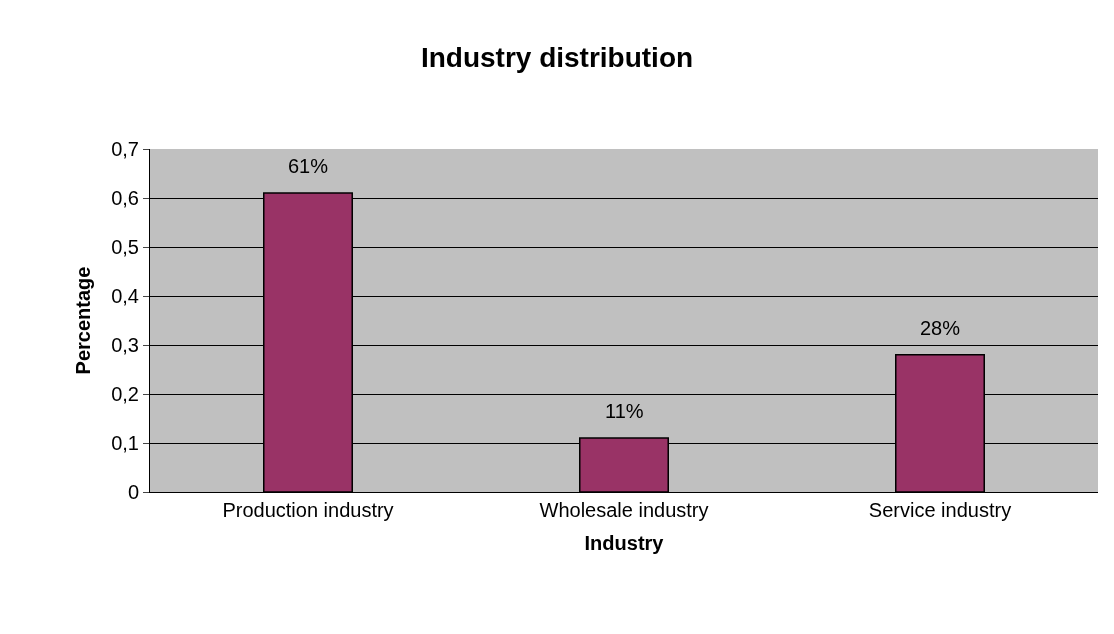  Describe the element at coordinates (125, 149) in the screenshot. I see `y-tick-label: 0,7` at that location.